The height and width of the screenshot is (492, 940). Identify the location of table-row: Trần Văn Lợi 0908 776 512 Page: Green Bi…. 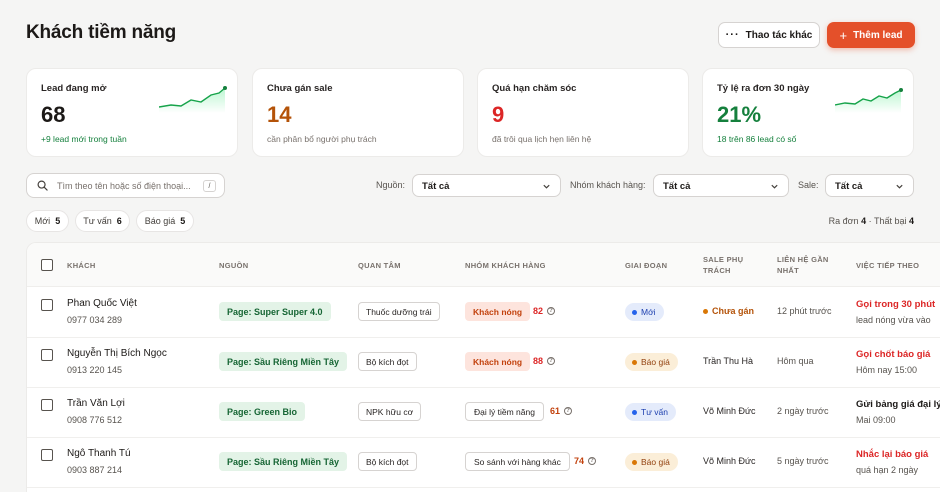
(483, 413).